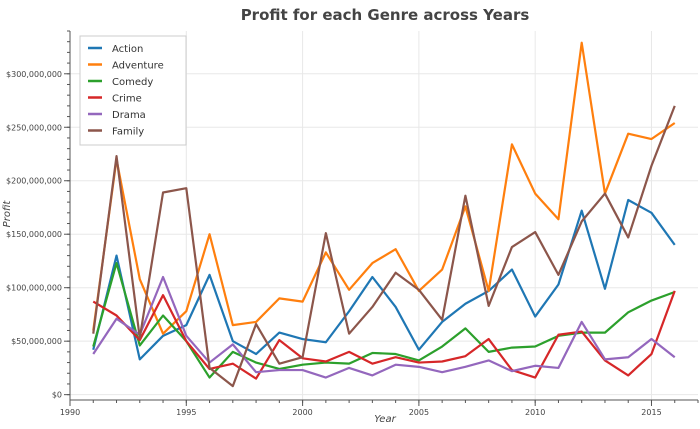 The height and width of the screenshot is (429, 700). I want to click on y-tick-label: $150,000,000, so click(34, 234).